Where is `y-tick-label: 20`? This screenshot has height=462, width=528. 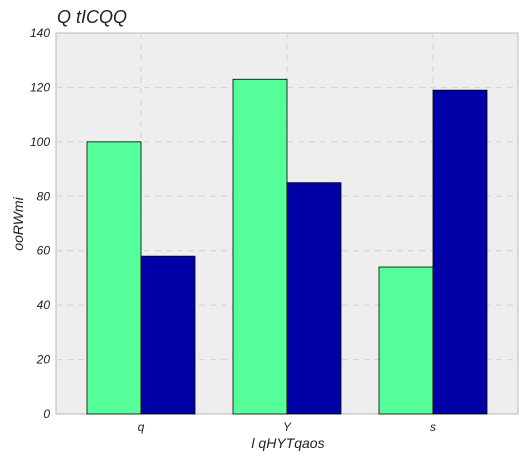
y-tick-label: 20 is located at coordinates (43, 360).